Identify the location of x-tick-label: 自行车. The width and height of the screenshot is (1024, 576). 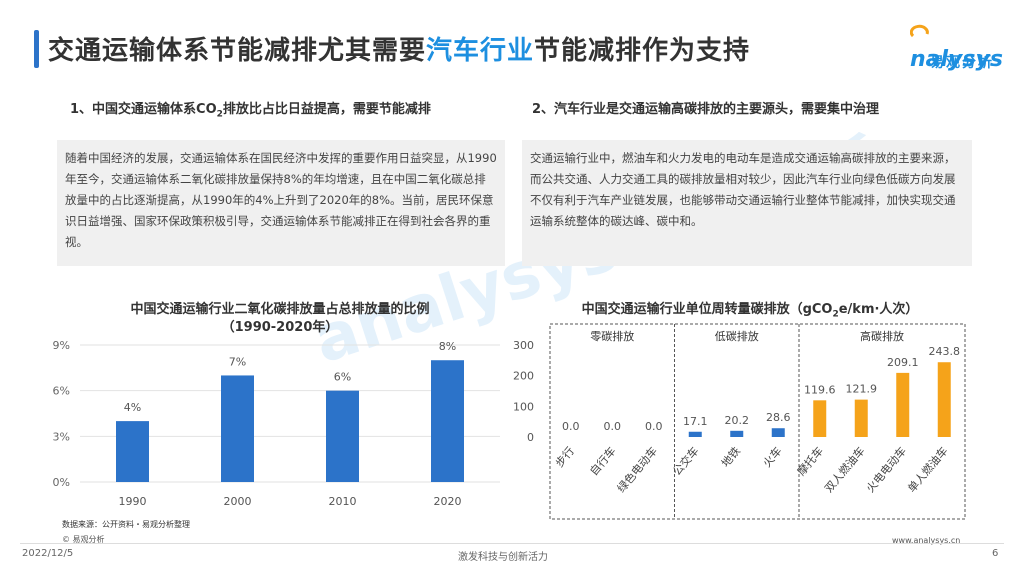
(603, 461).